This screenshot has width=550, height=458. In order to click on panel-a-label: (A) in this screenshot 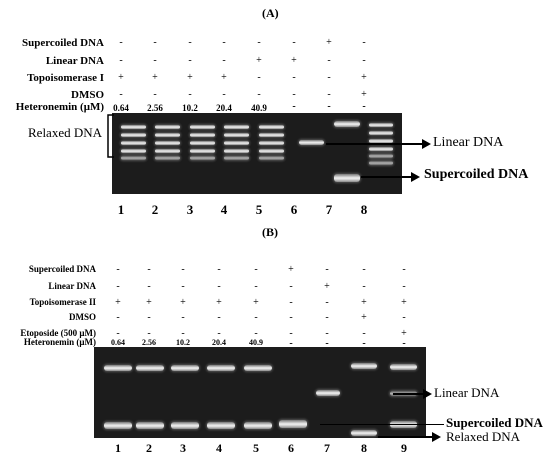, I will do `click(270, 13)`.